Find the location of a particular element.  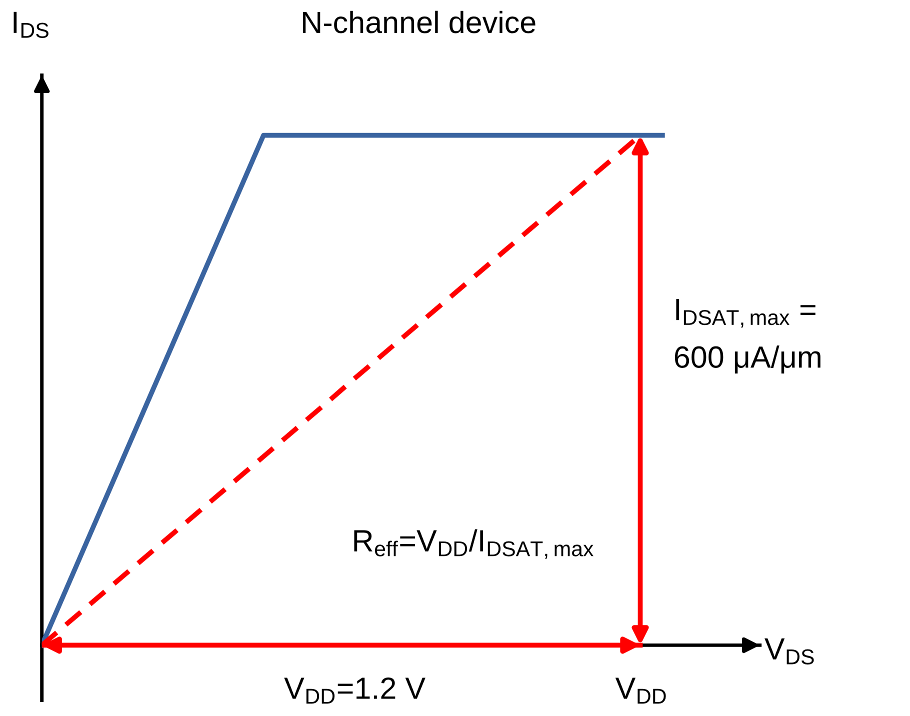

text: I$_{DSAT,max}$ = 600 μA/μm is located at coordinates (747, 336).